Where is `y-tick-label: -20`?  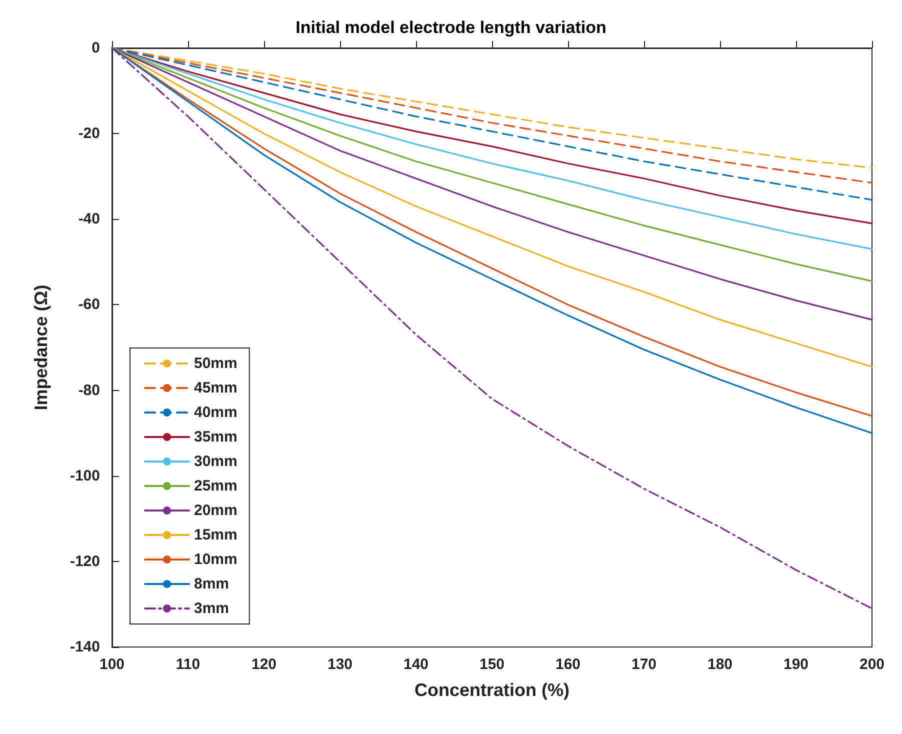
y-tick-label: -20 is located at coordinates (89, 133).